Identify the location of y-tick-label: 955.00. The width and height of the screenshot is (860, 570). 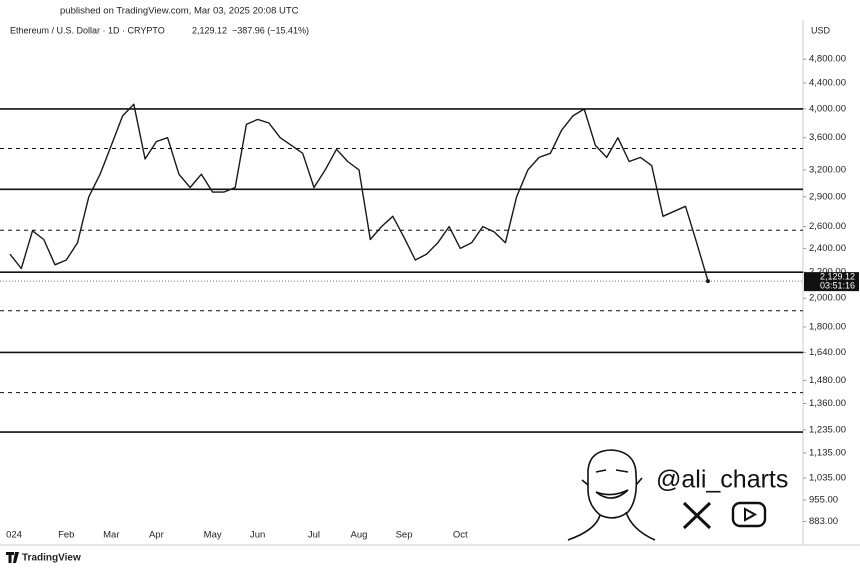
(823, 500).